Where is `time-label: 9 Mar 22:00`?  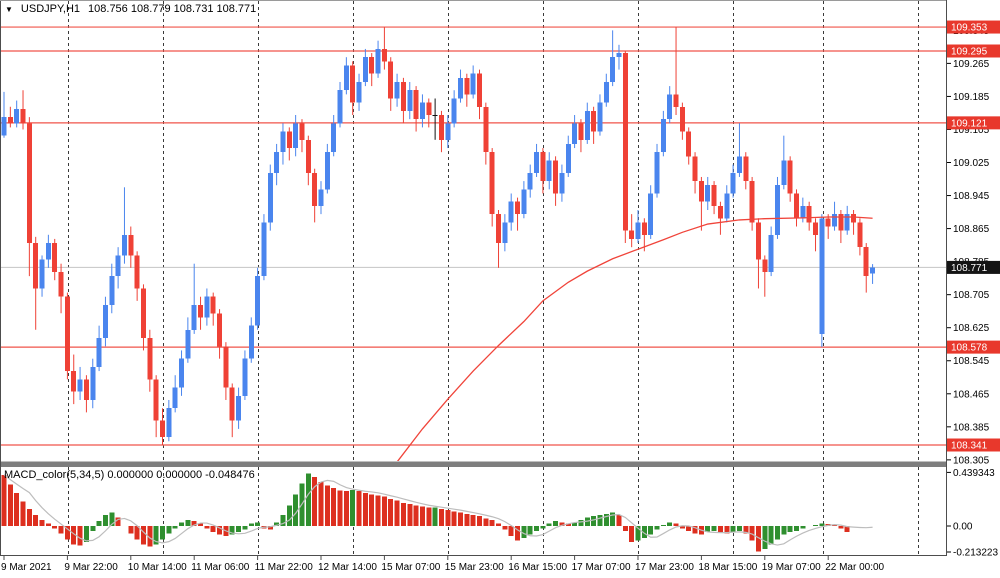 time-label: 9 Mar 22:00 is located at coordinates (91, 567).